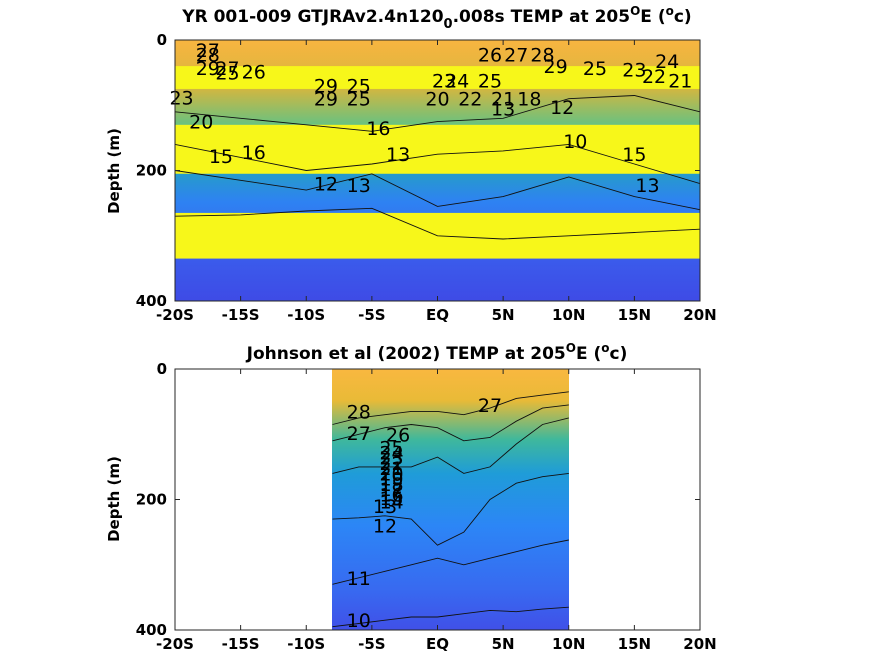 The height and width of the screenshot is (656, 875). Describe the element at coordinates (359, 579) in the screenshot. I see `contour-label: 11` at that location.